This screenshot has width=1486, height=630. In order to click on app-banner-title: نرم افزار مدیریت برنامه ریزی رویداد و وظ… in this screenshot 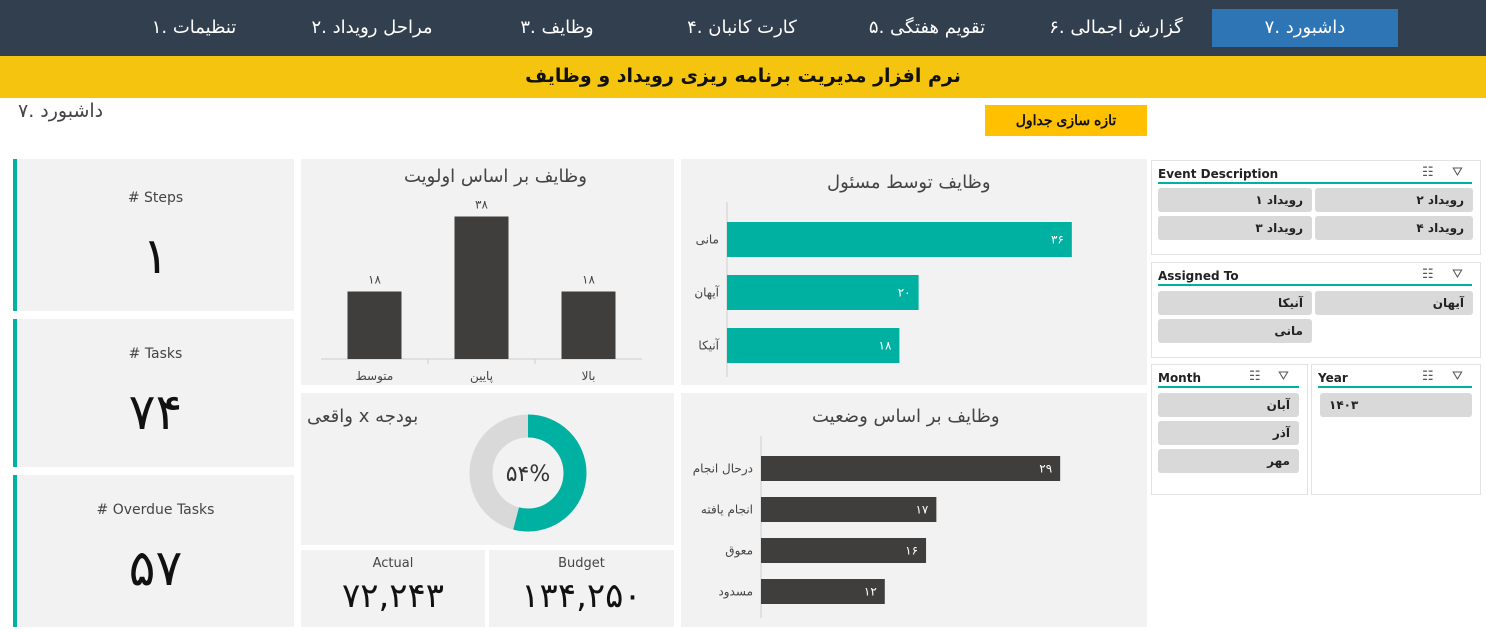, I will do `click(743, 77)`.